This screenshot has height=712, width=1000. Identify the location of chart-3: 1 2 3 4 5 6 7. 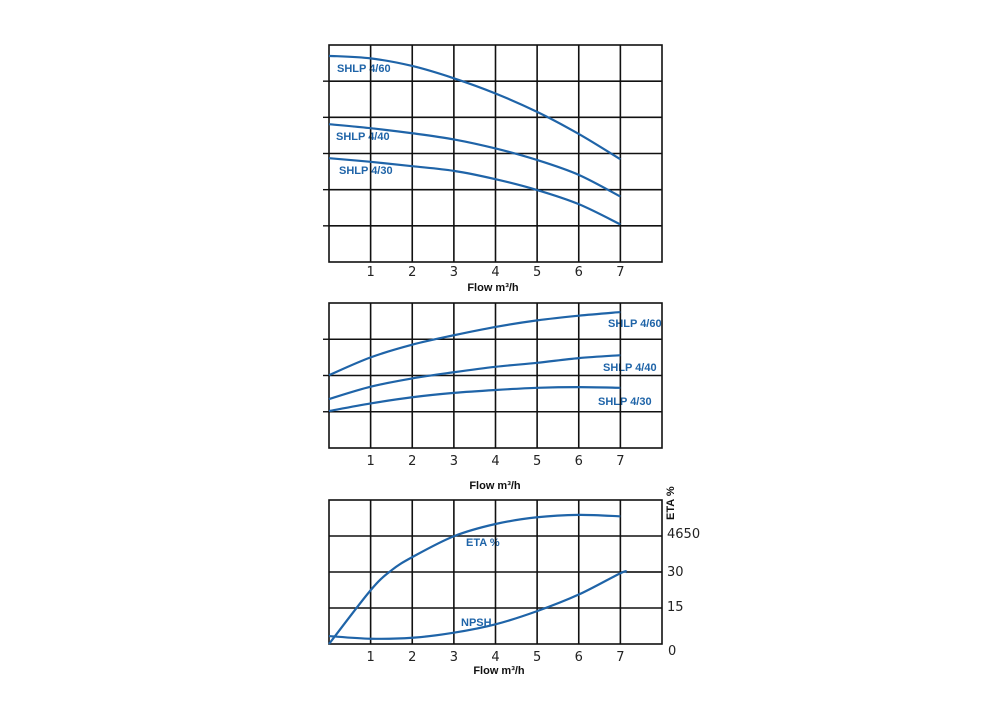
(495, 582).